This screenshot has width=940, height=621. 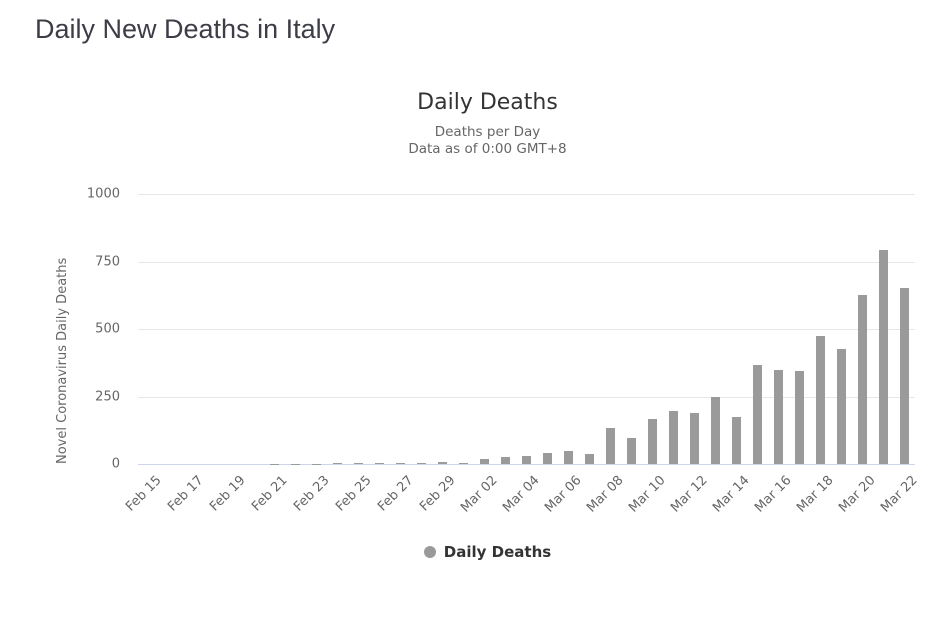 I want to click on y-axis-label: 1000, so click(x=103, y=194).